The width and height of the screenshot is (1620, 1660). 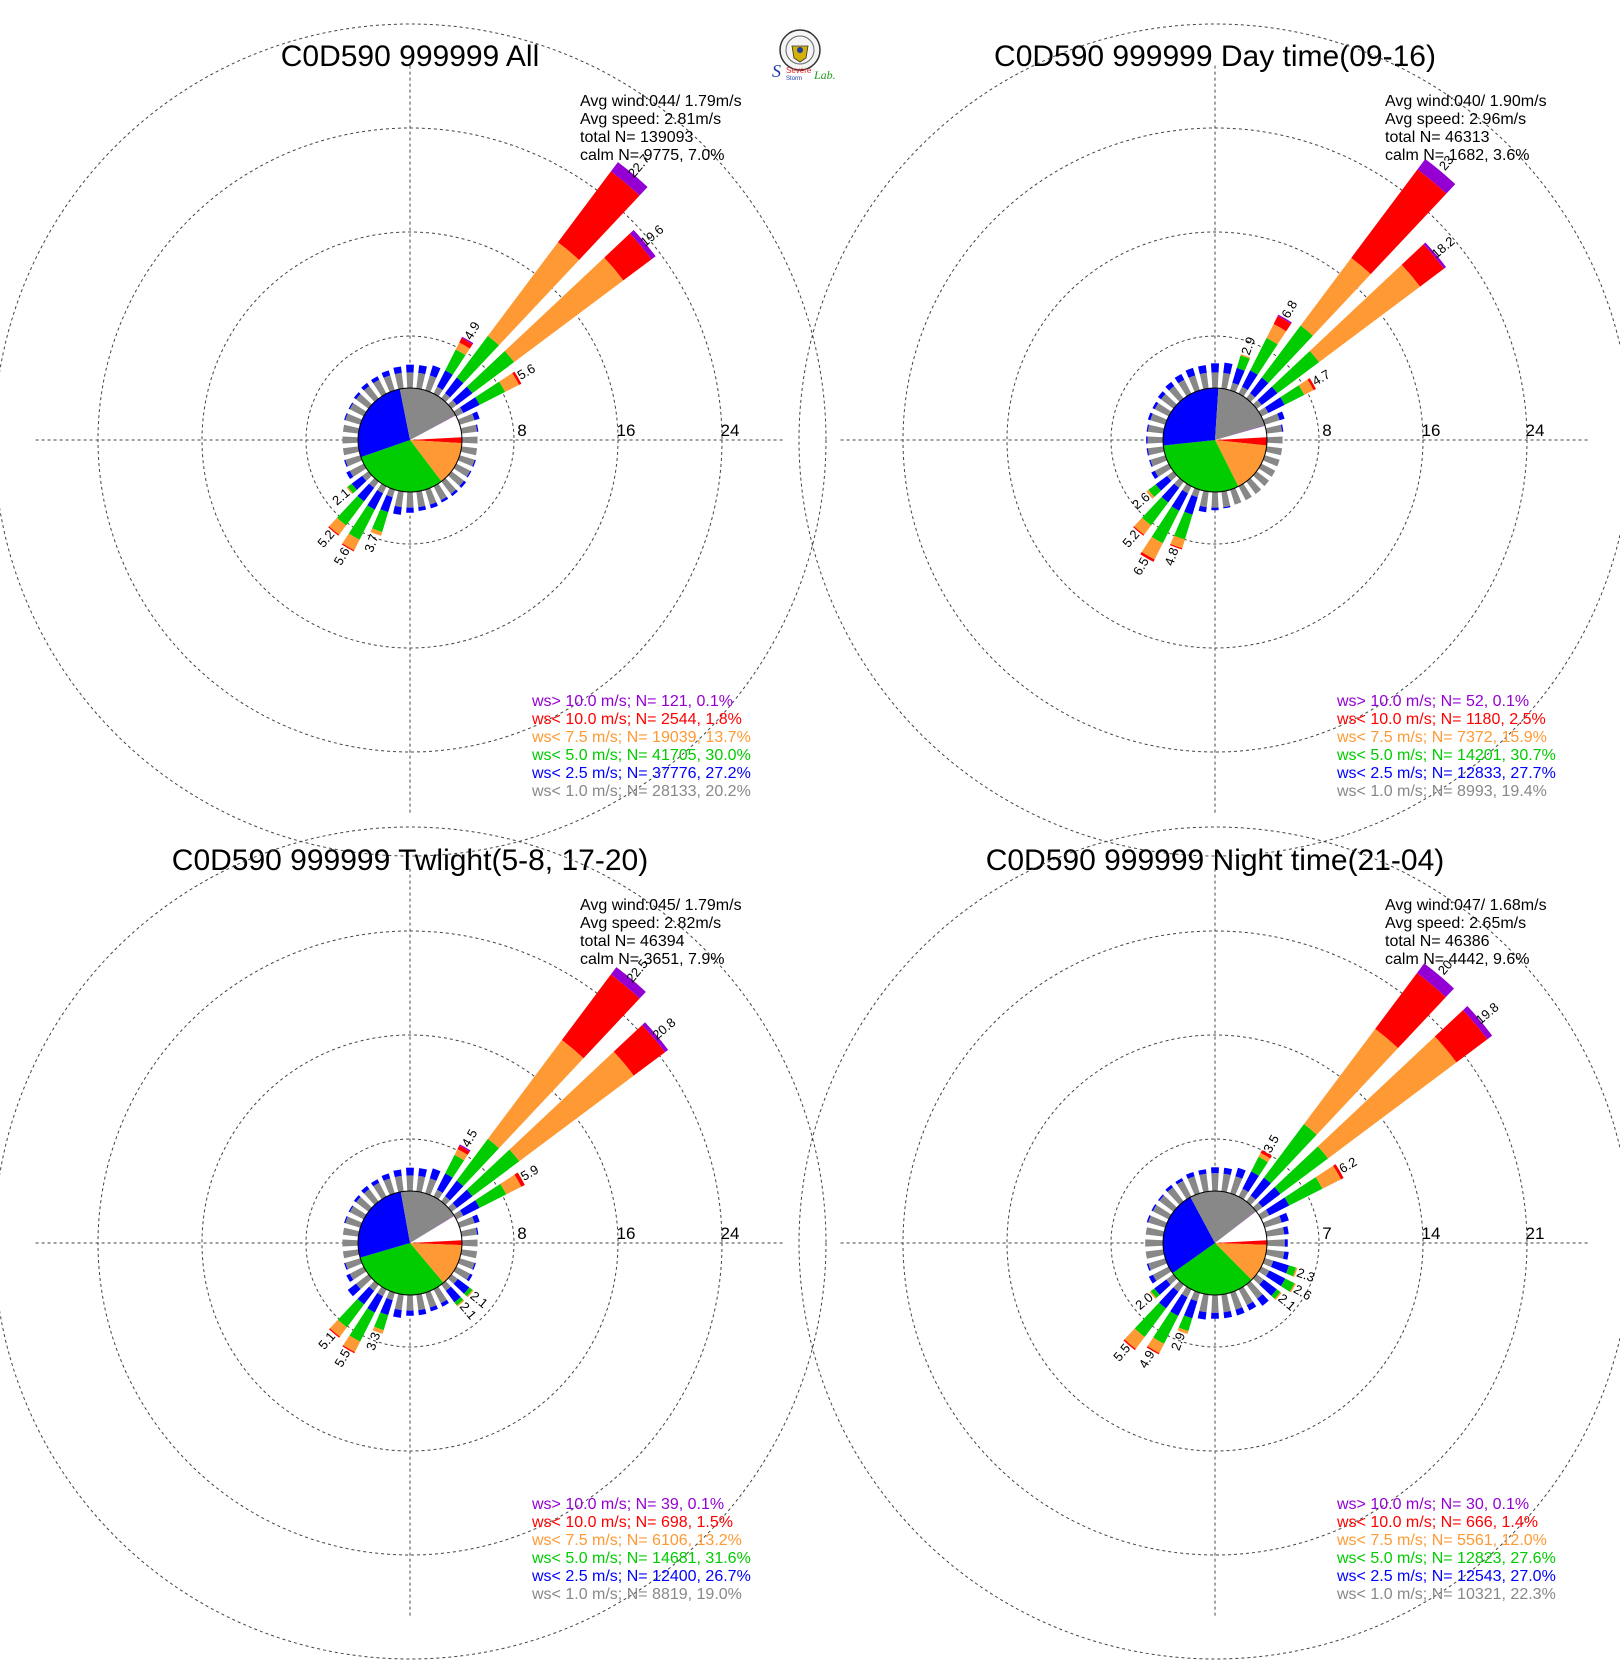 What do you see at coordinates (626, 1233) in the screenshot?
I see `ring-label: 16` at bounding box center [626, 1233].